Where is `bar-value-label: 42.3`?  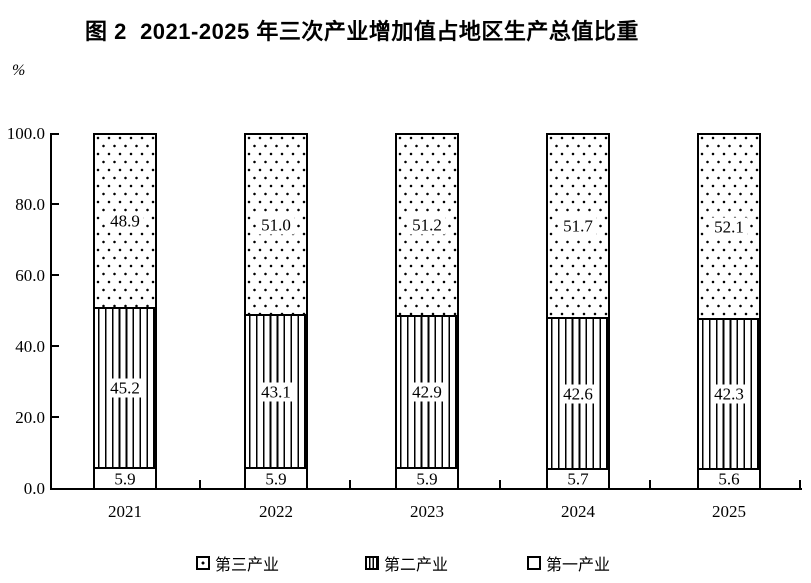 bar-value-label: 42.3 is located at coordinates (729, 394).